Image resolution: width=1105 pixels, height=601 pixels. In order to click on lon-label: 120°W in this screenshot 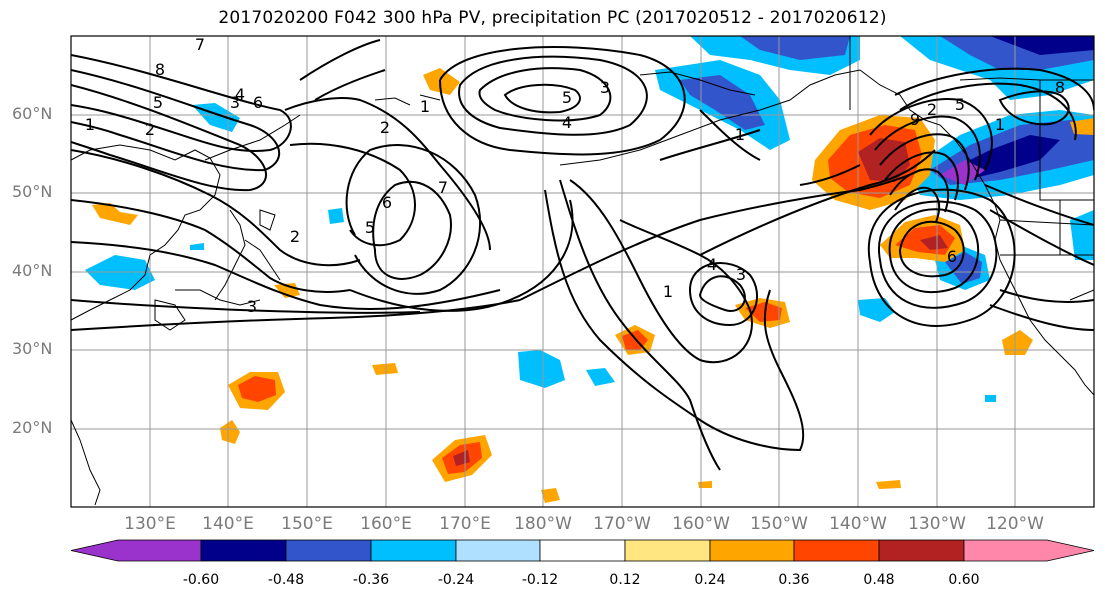, I will do `click(1015, 524)`.